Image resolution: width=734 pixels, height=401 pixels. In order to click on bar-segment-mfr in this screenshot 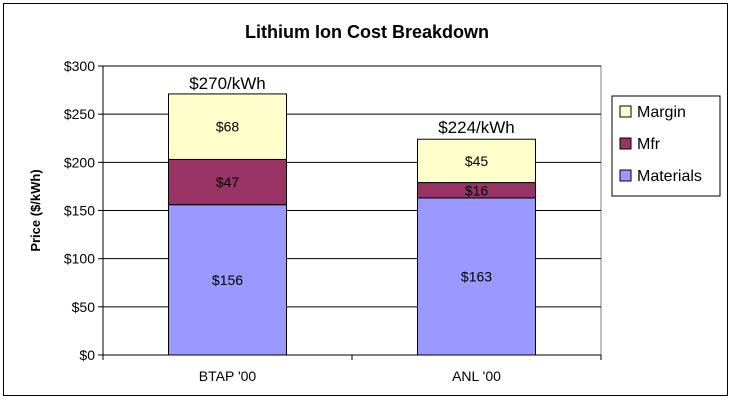, I will do `click(227, 182)`.